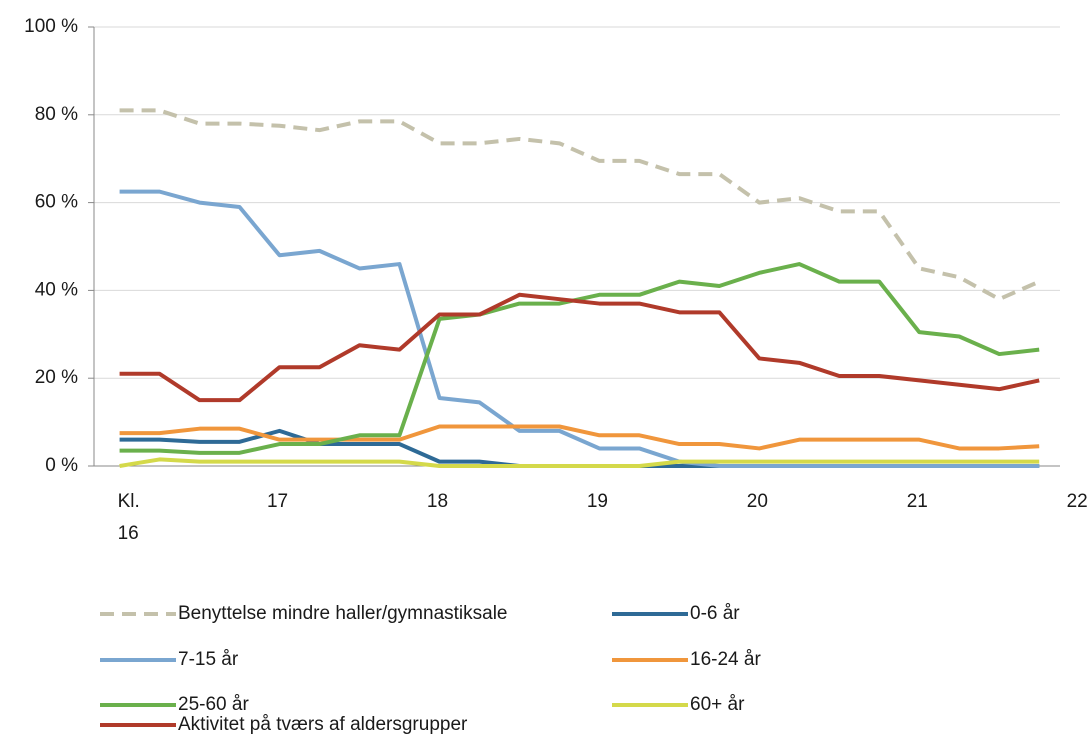 The width and height of the screenshot is (1087, 735). What do you see at coordinates (717, 704) in the screenshot?
I see `legend-label: 60+ år` at bounding box center [717, 704].